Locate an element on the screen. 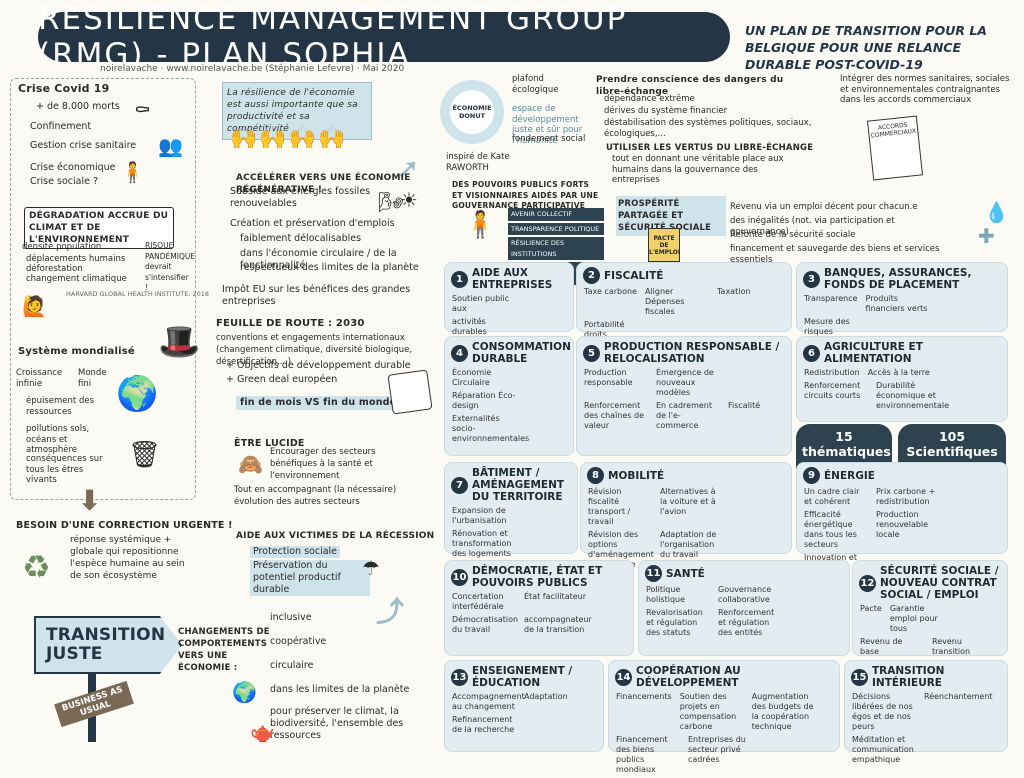 The height and width of the screenshot is (778, 1024). up-arrow-icon: ➚ is located at coordinates (408, 168).